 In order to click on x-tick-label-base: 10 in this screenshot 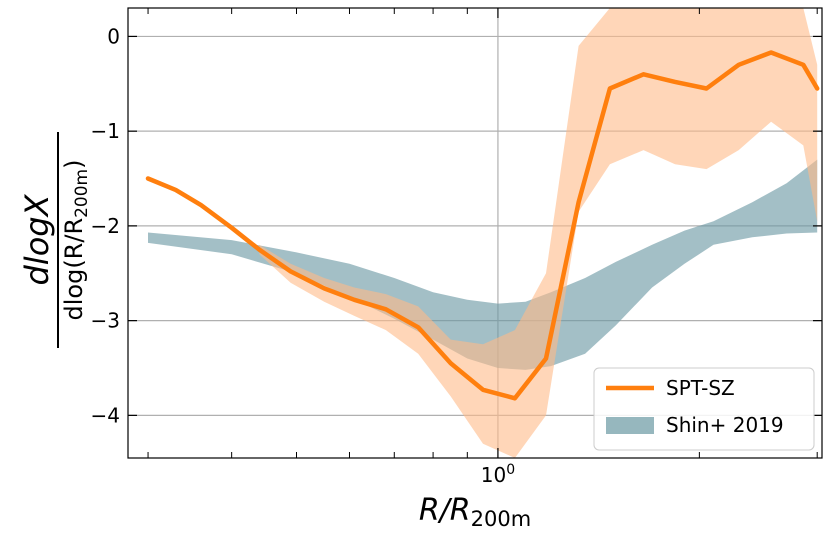, I will do `click(493, 475)`.